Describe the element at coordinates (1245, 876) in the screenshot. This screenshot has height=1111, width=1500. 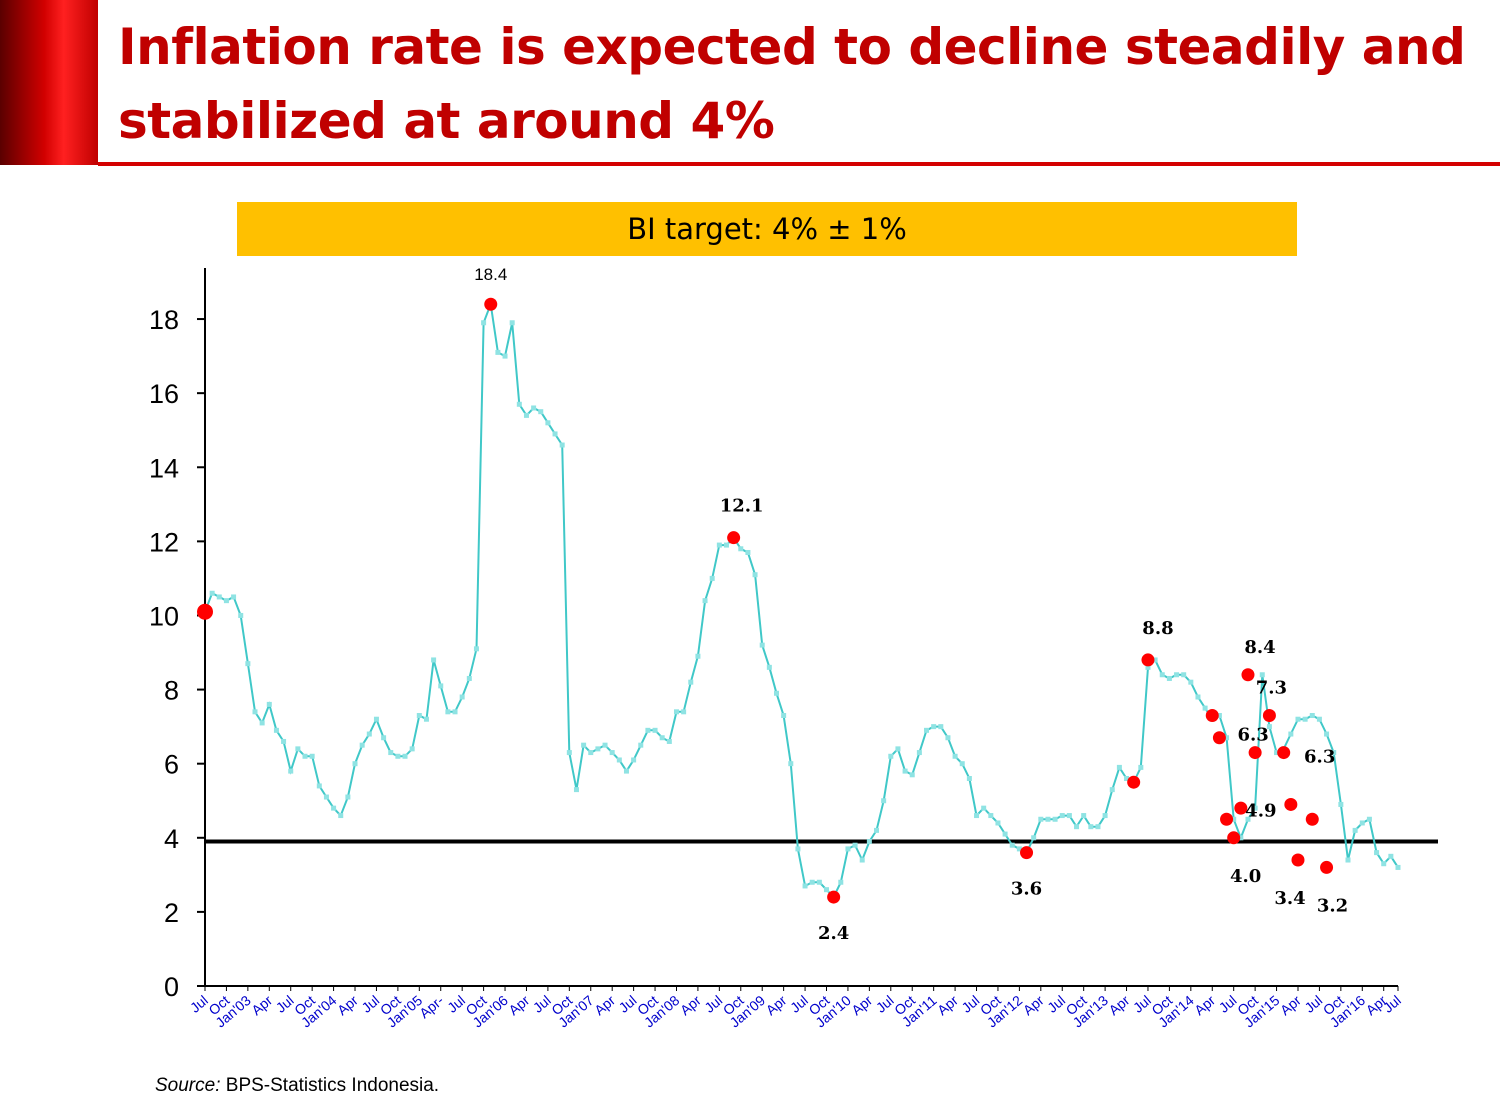
I see `data-label: 4.0` at that location.